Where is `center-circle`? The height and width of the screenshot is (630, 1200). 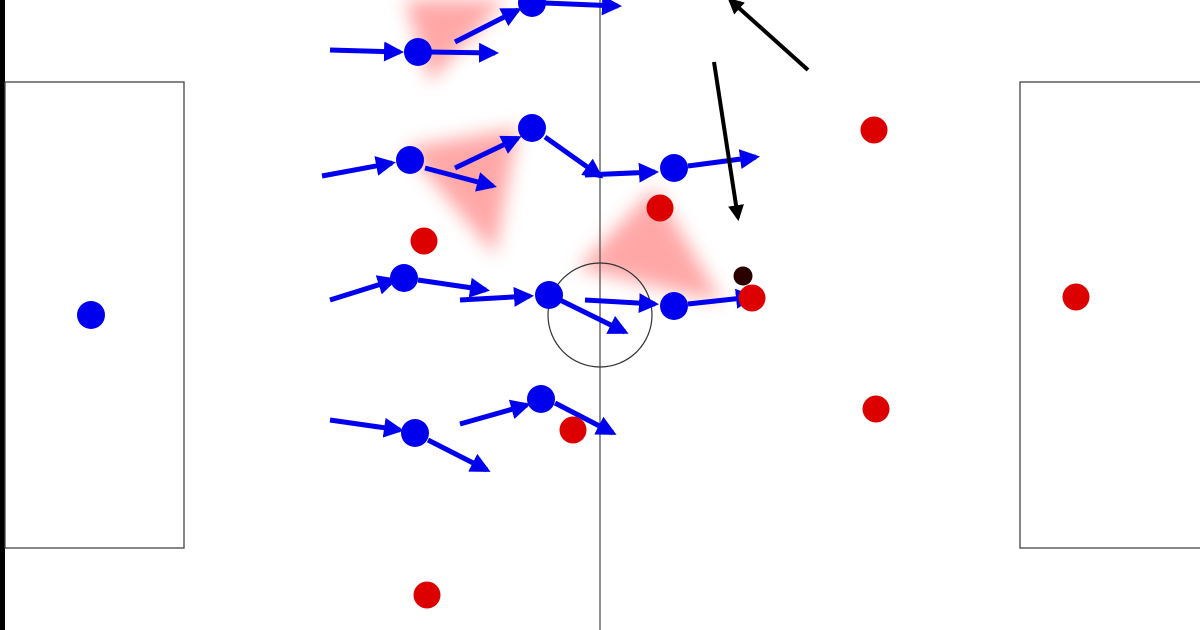
center-circle is located at coordinates (600, 315).